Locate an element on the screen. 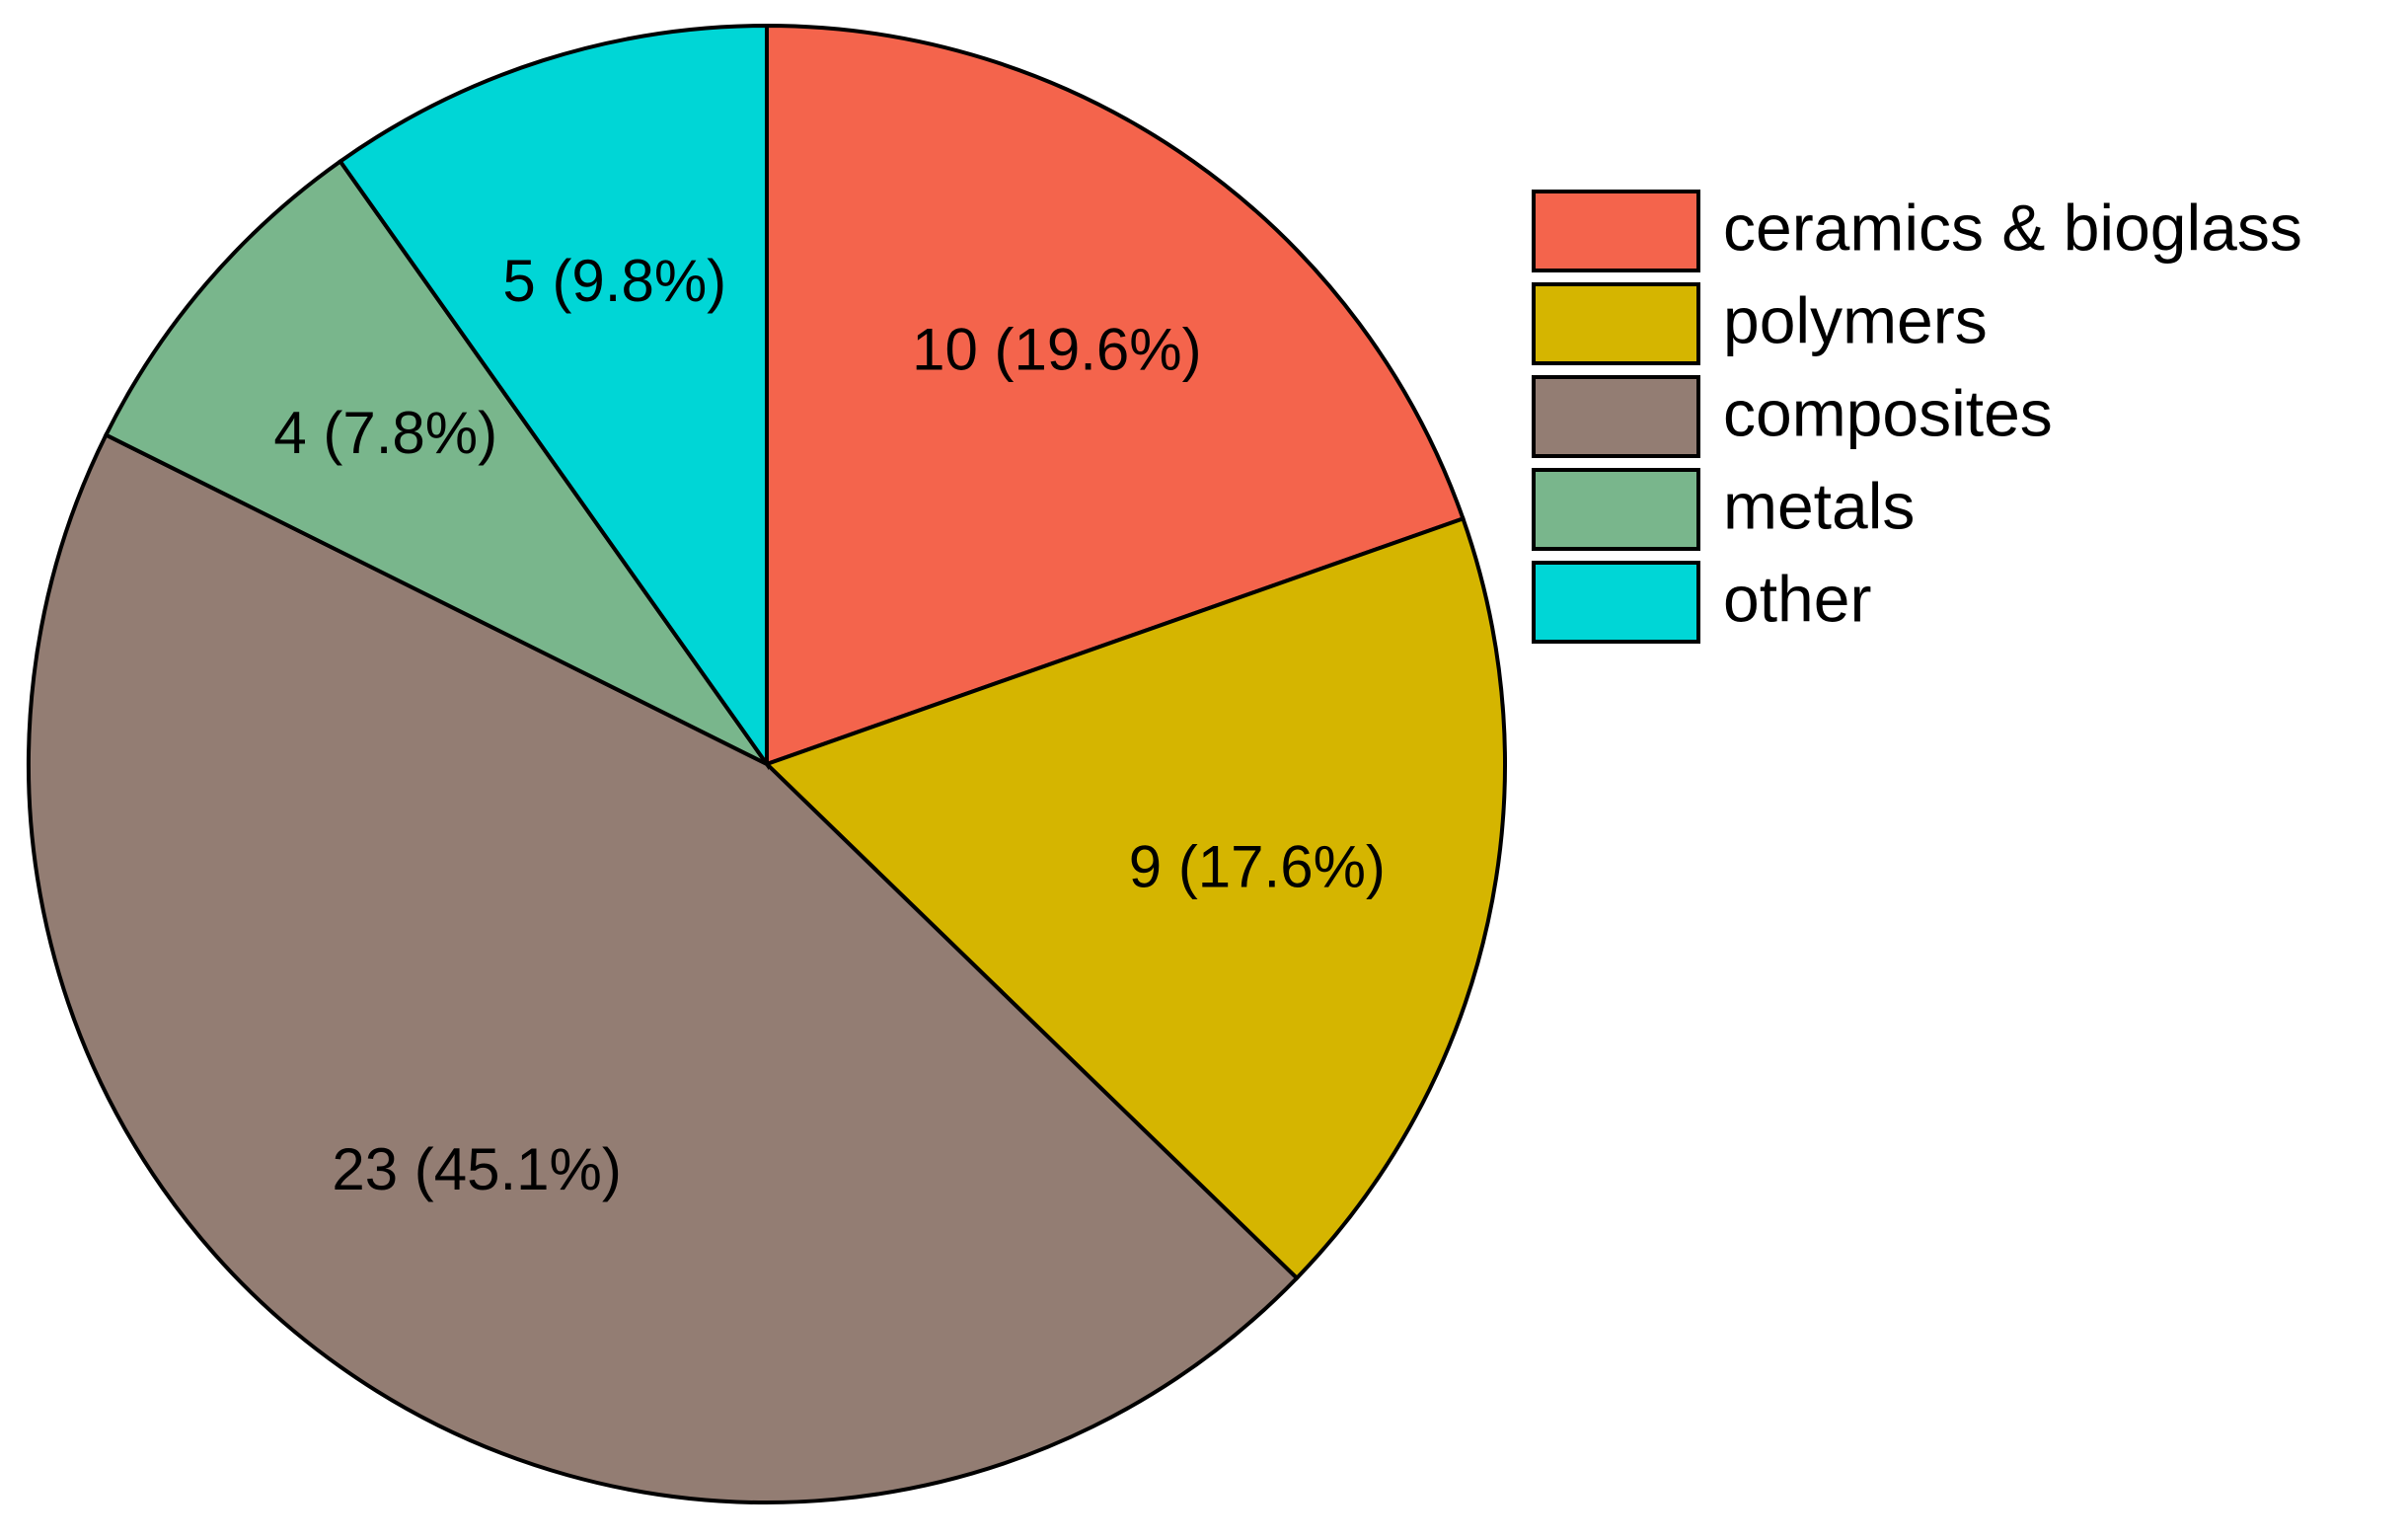 This screenshot has width=2408, height=1540. slice-label: 4 (7.8%) is located at coordinates (385, 433).